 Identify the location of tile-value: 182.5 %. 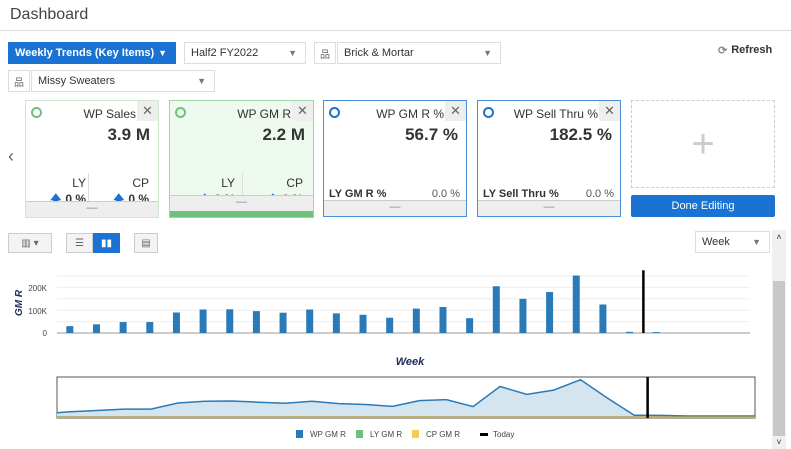
(580, 134).